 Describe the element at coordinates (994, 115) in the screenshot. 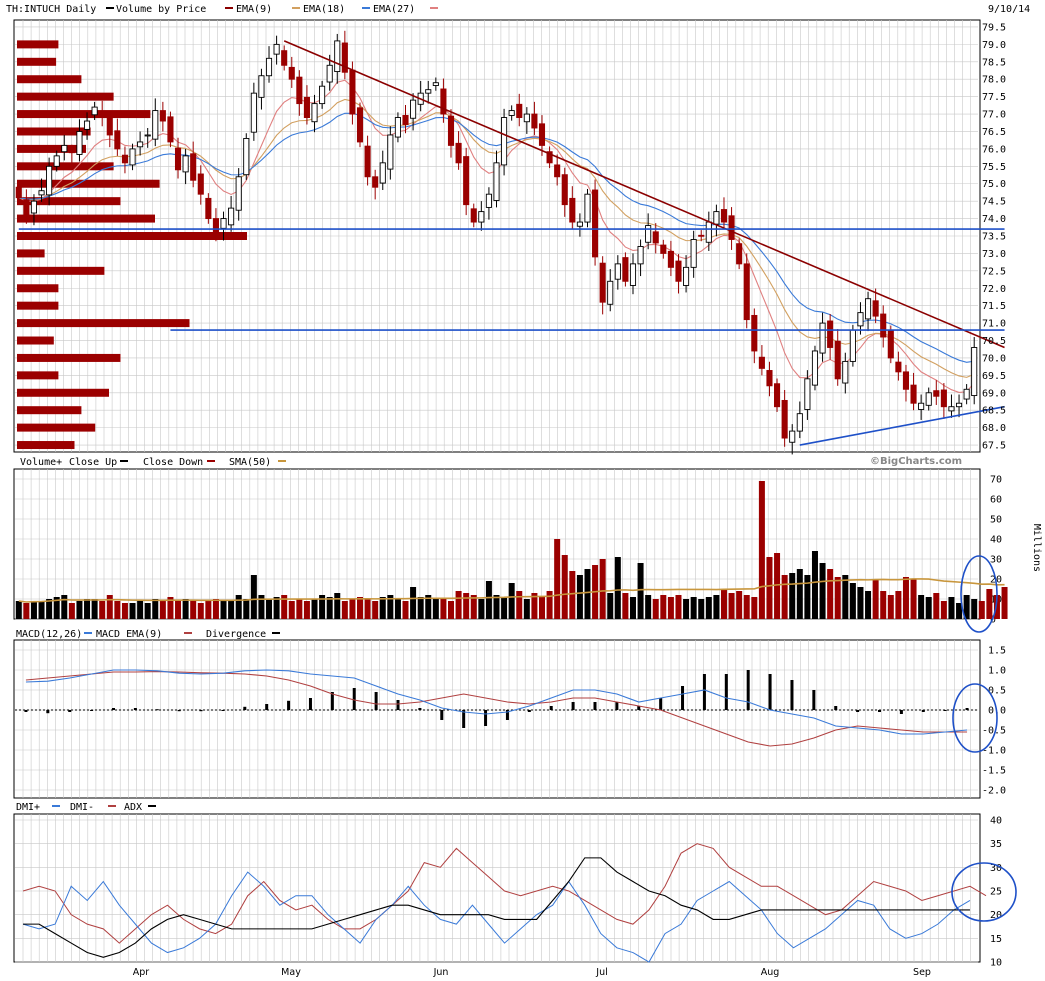

I see `price-tick-label: 77.0` at that location.